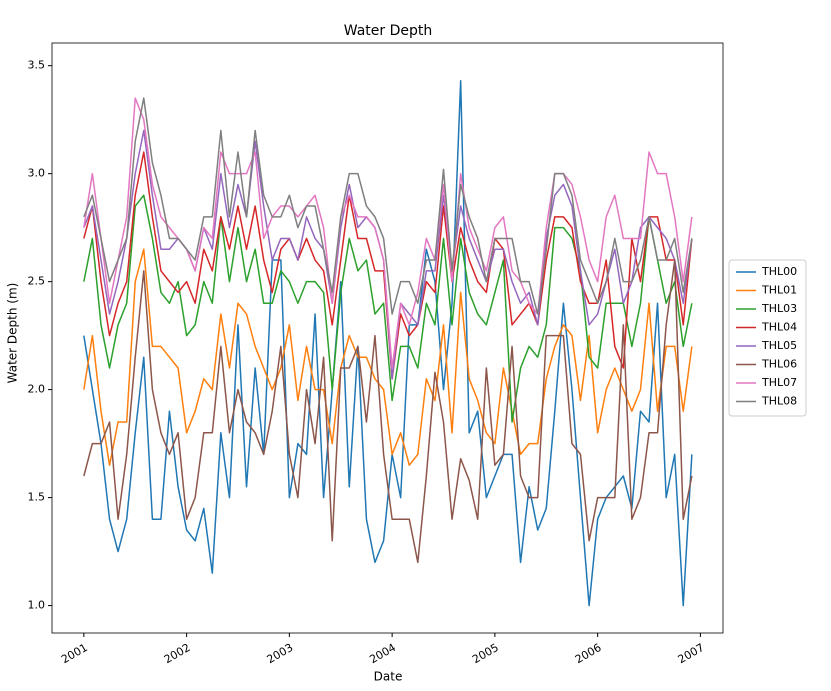 The image size is (831, 691). What do you see at coordinates (37, 173) in the screenshot?
I see `y-tick-label: 3.0` at bounding box center [37, 173].